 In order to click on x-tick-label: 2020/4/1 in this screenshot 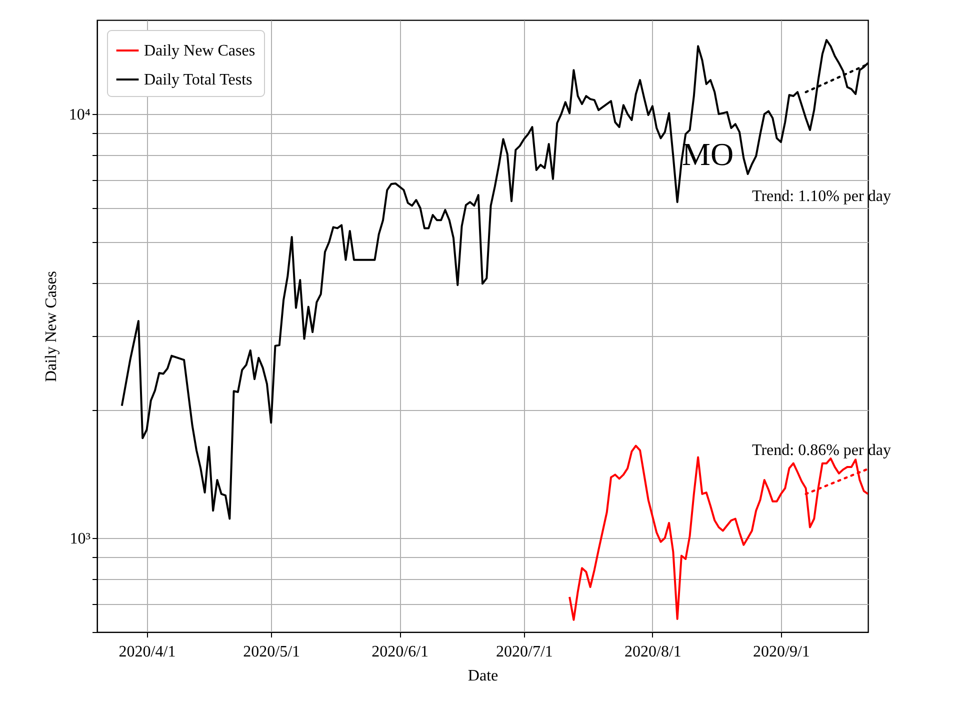, I will do `click(147, 652)`.